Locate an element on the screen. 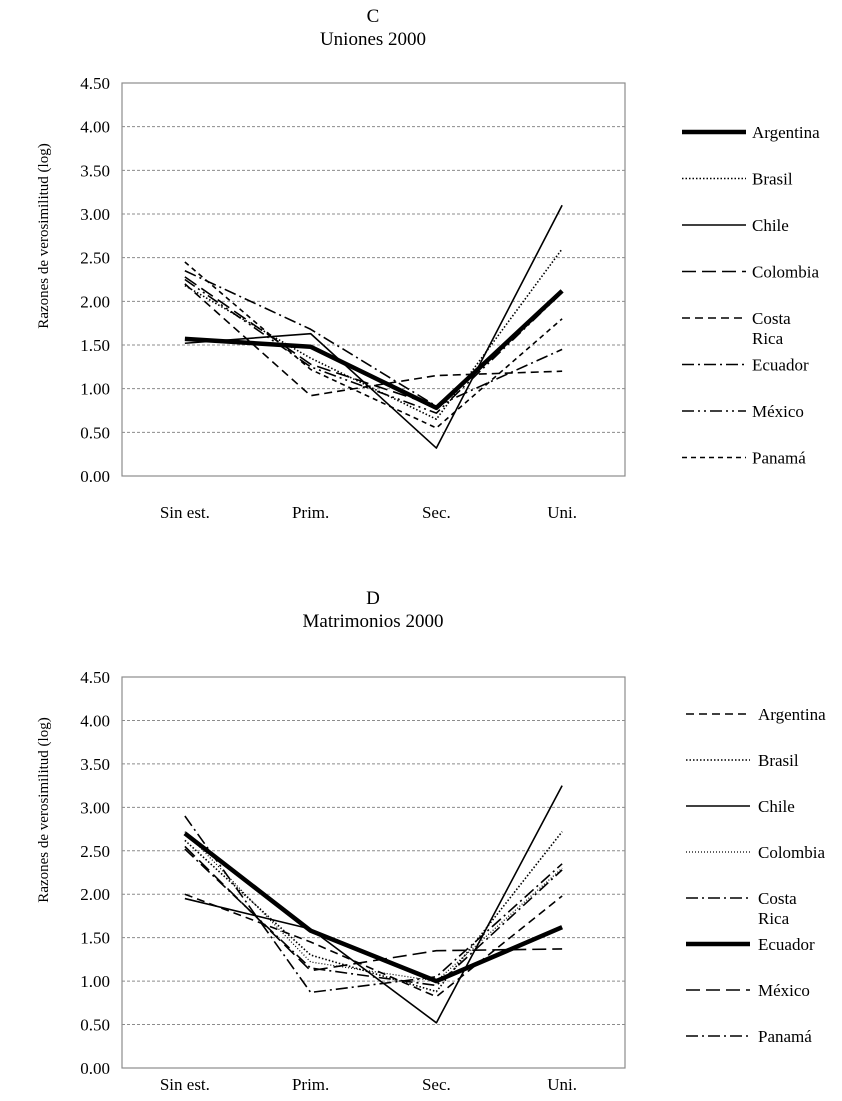 Image resolution: width=842 pixels, height=1101 pixels. chart-title: Matrimonios 2000 is located at coordinates (373, 621).